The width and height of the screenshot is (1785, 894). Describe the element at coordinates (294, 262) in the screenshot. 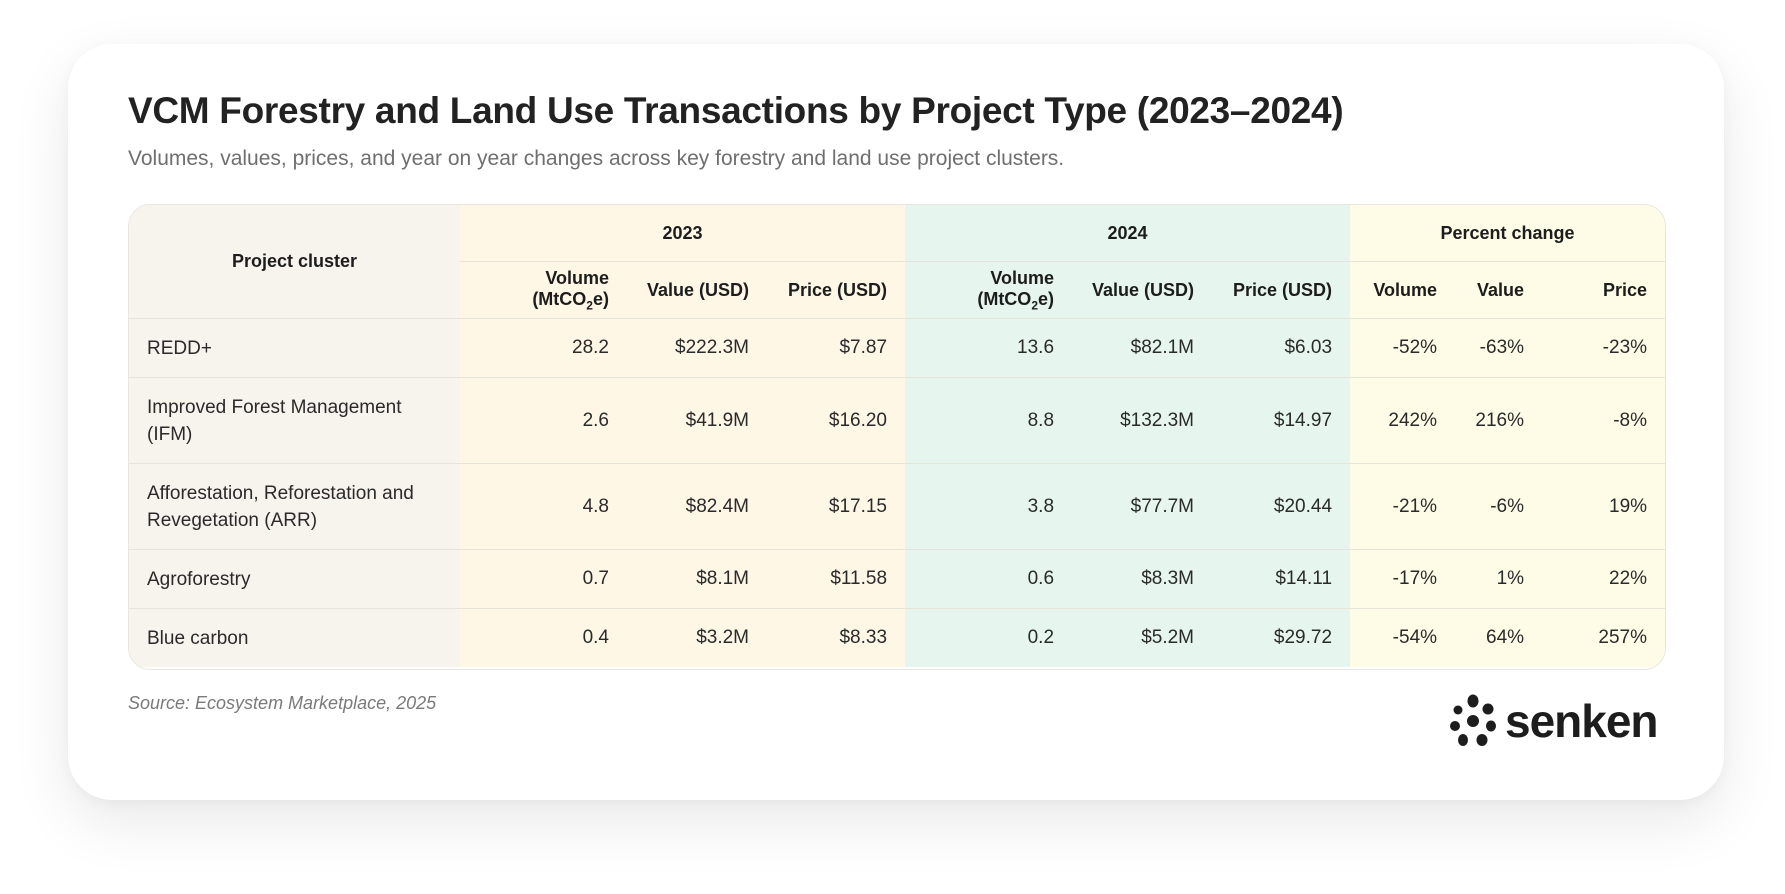

I see `header-project-cluster: Project cluster` at that location.